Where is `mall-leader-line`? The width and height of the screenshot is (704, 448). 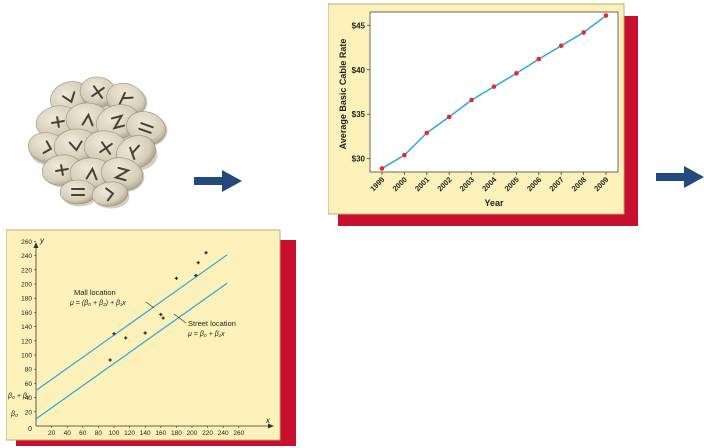 mall-leader-line is located at coordinates (150, 305).